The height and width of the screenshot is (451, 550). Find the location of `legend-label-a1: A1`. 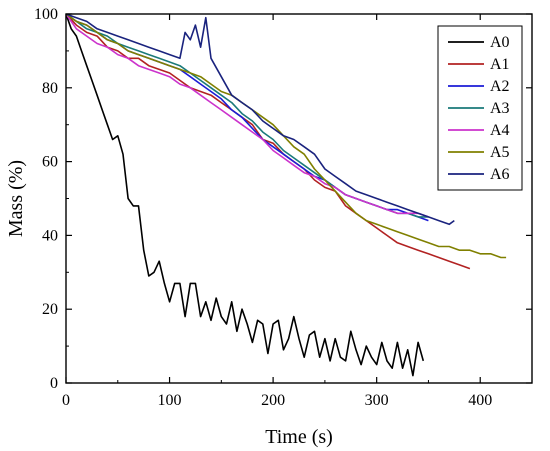

legend-label-a1: A1 is located at coordinates (500, 64).